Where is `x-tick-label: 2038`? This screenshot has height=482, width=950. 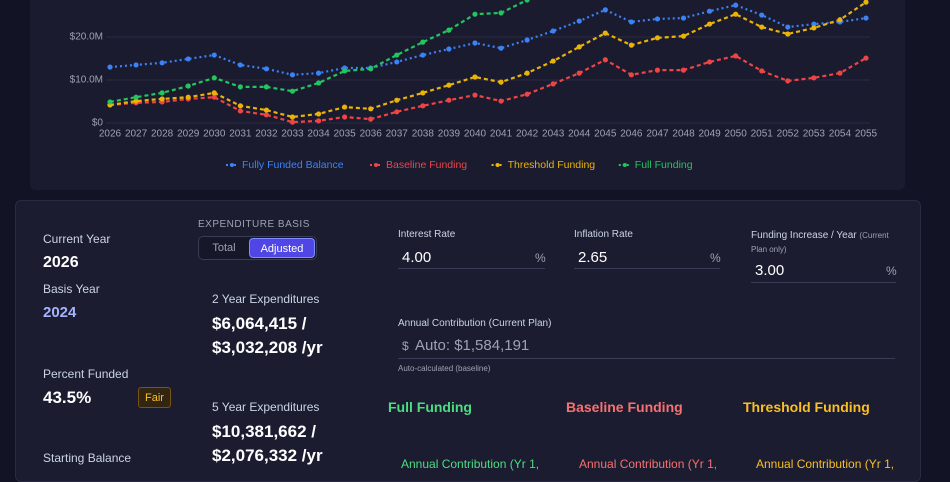 x-tick-label: 2038 is located at coordinates (423, 134).